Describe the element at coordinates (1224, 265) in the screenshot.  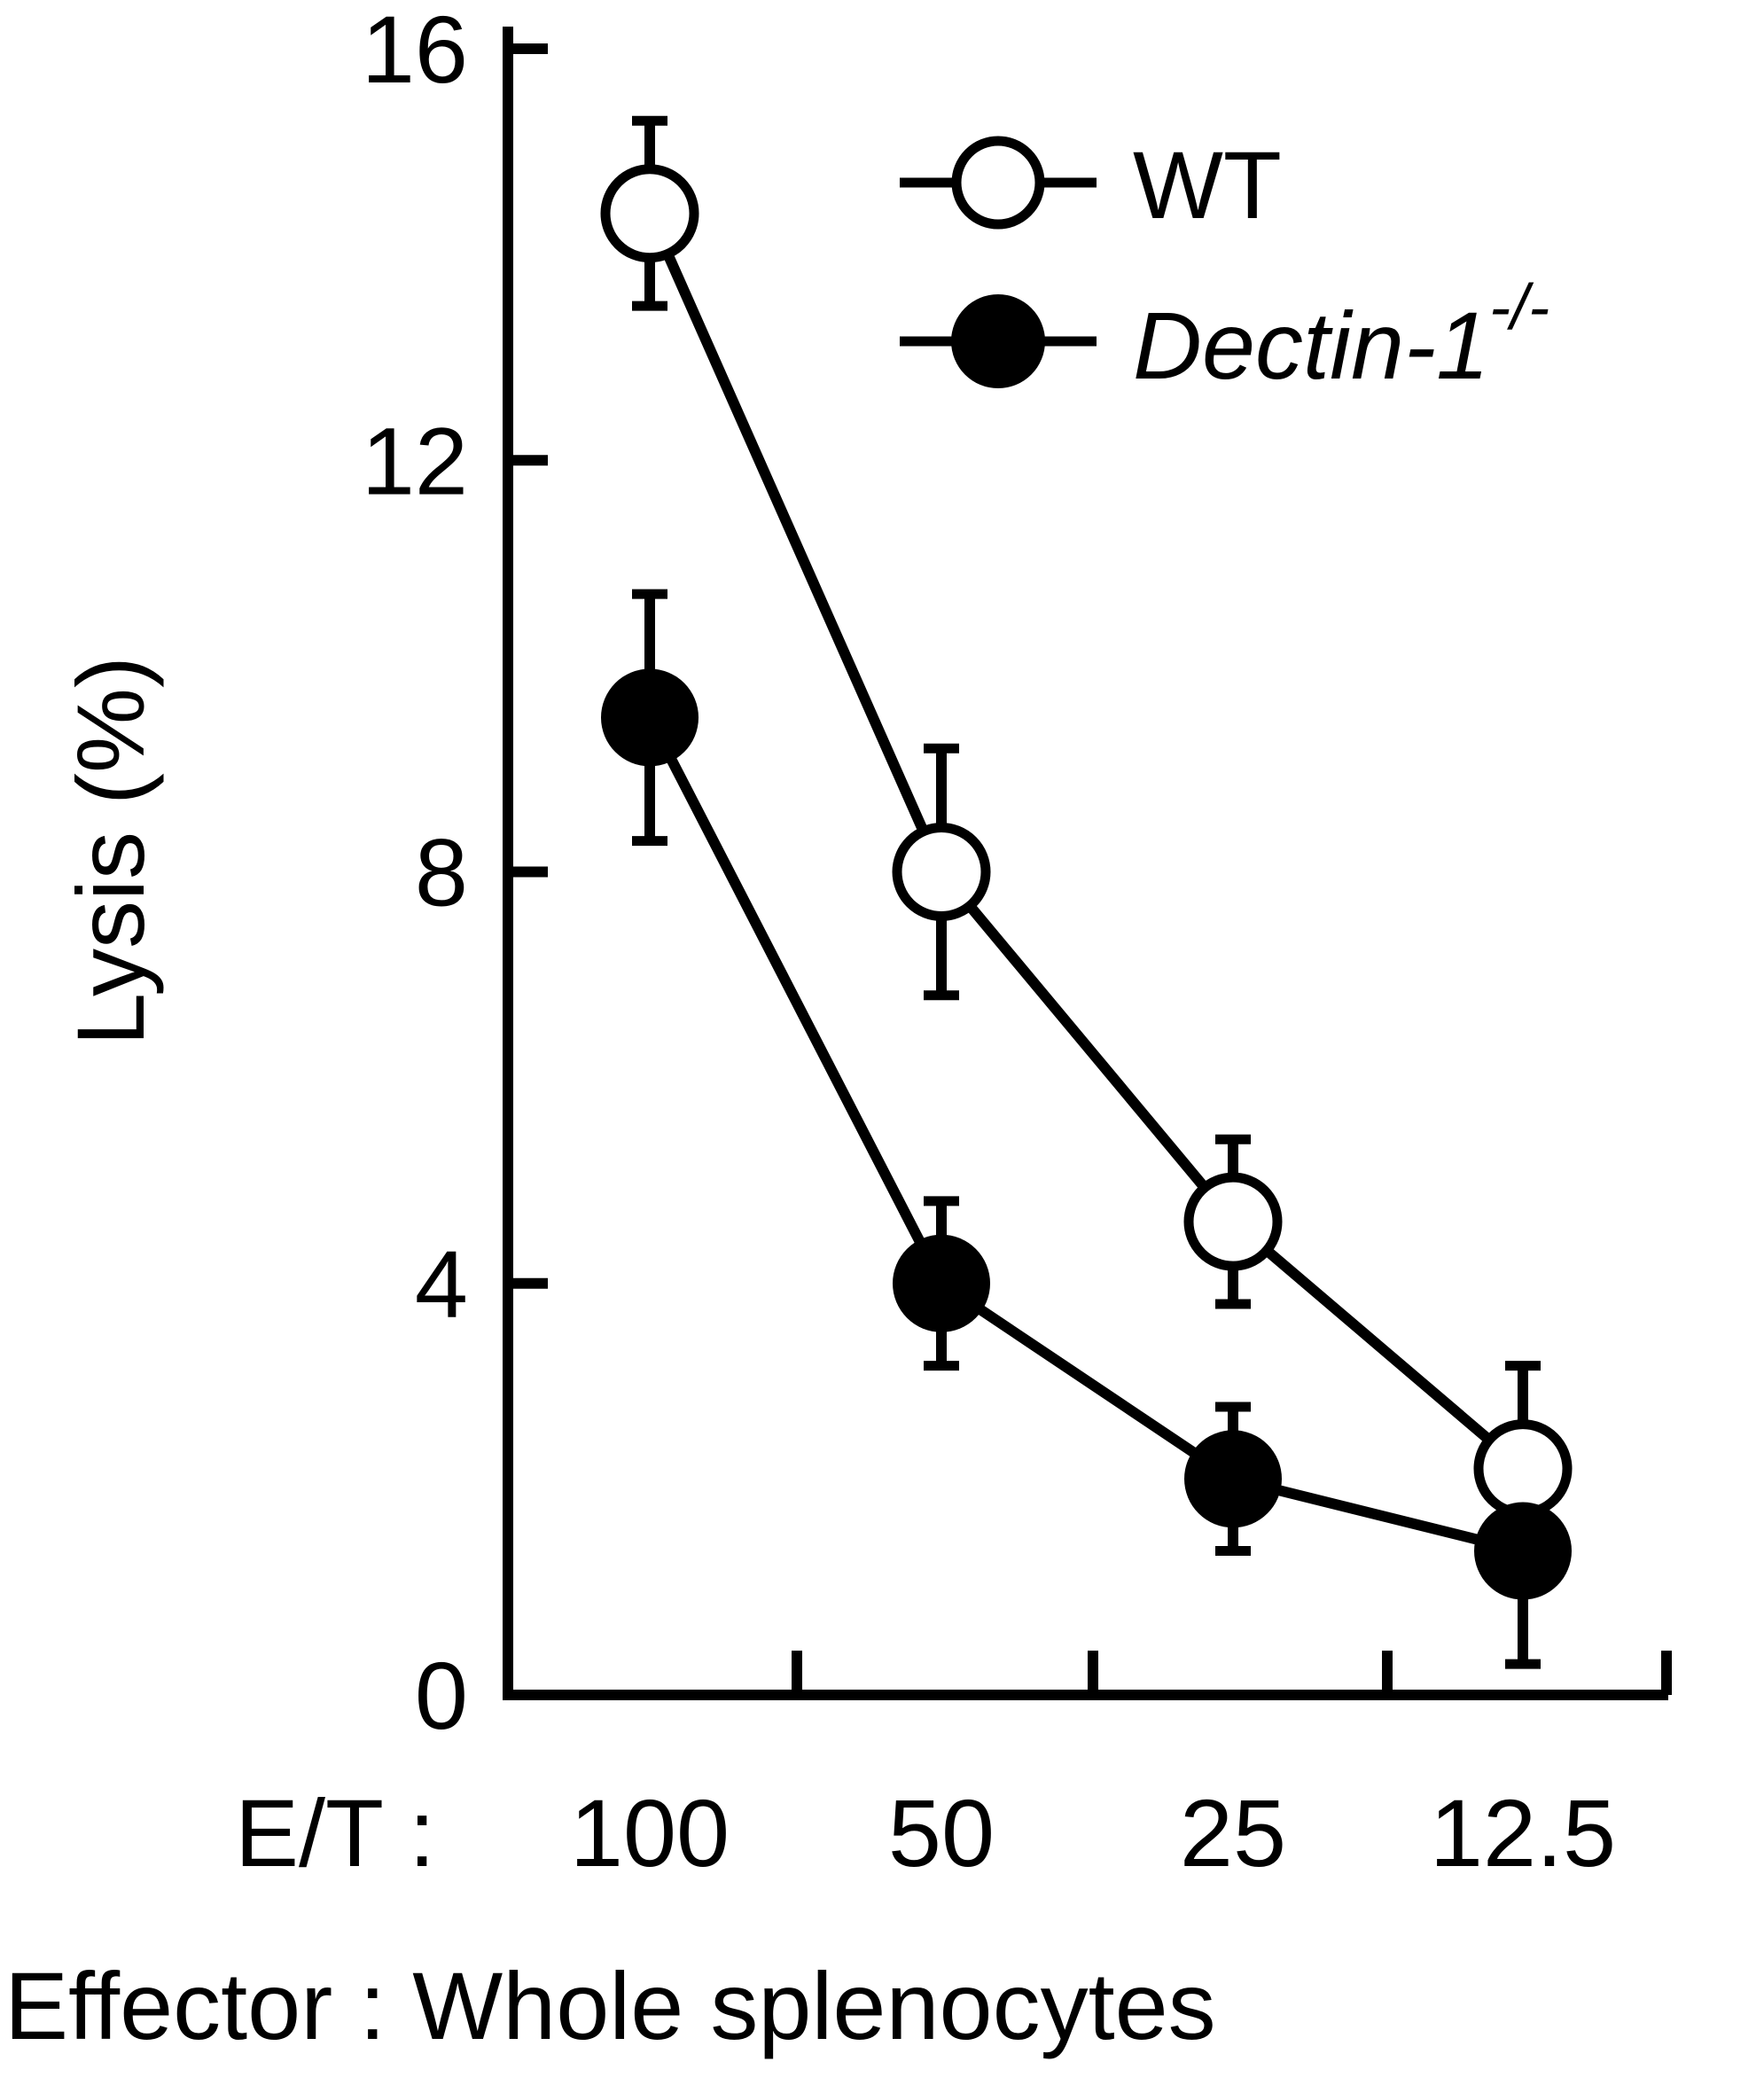
I see `legend: WT Dectin-1-/-` at that location.